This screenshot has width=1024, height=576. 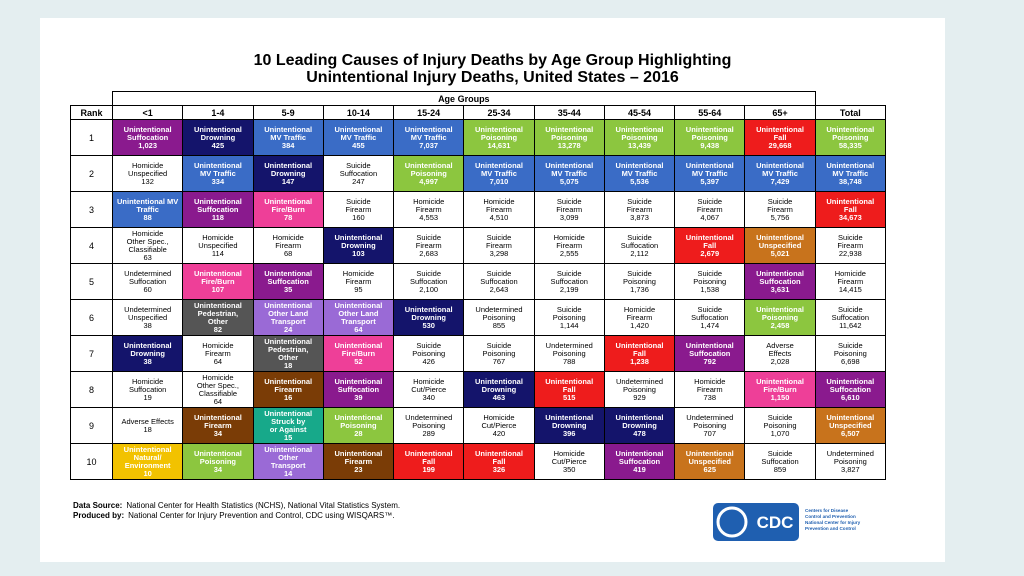 I want to click on death-count: 34,673, so click(x=850, y=217).